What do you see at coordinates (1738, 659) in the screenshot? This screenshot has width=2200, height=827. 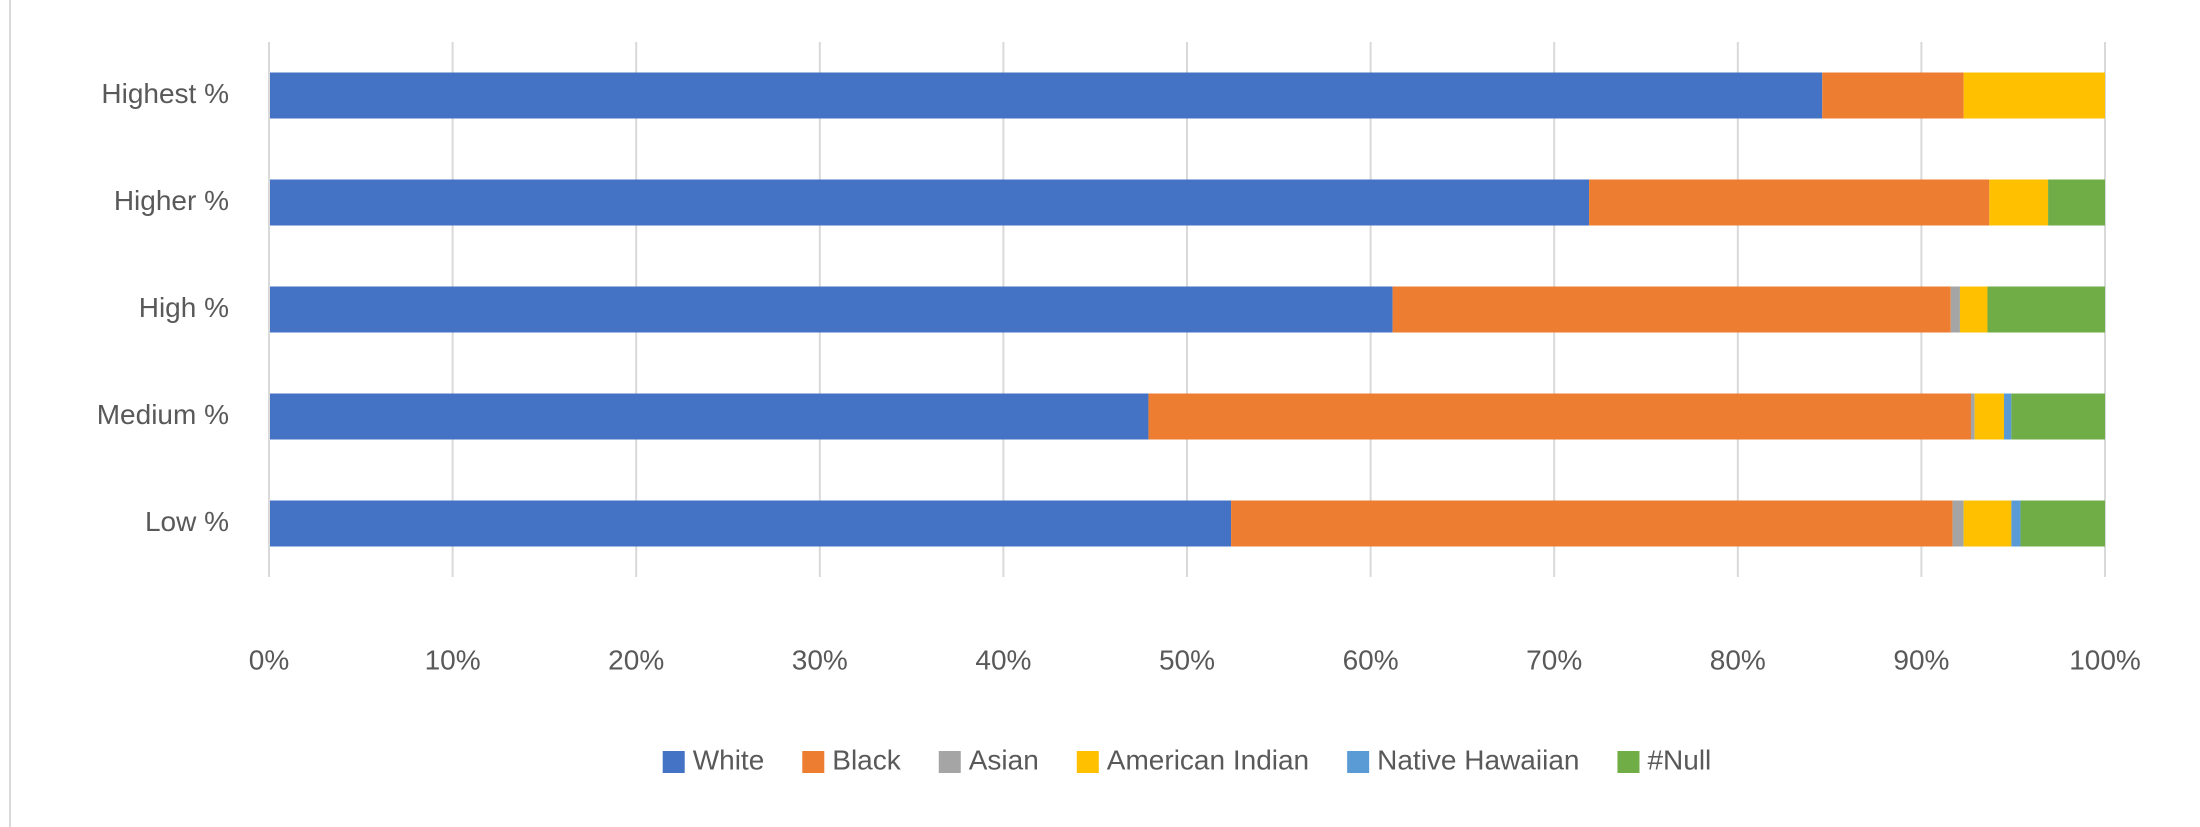 I see `x-tick-label: 80%` at bounding box center [1738, 659].